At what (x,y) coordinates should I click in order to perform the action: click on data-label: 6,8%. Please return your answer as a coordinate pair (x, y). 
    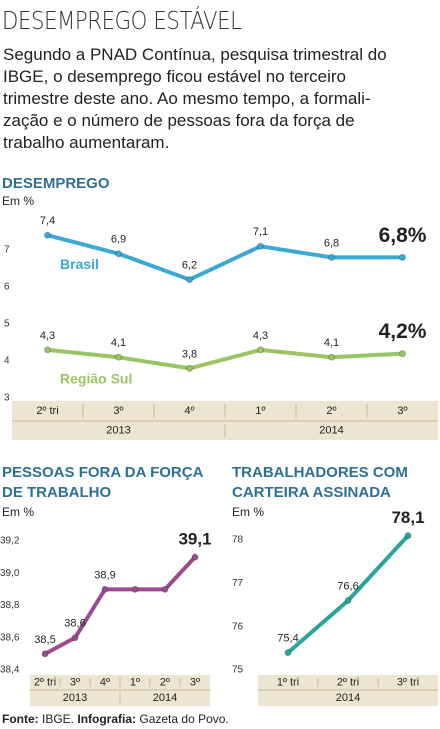
    Looking at the image, I should click on (403, 235).